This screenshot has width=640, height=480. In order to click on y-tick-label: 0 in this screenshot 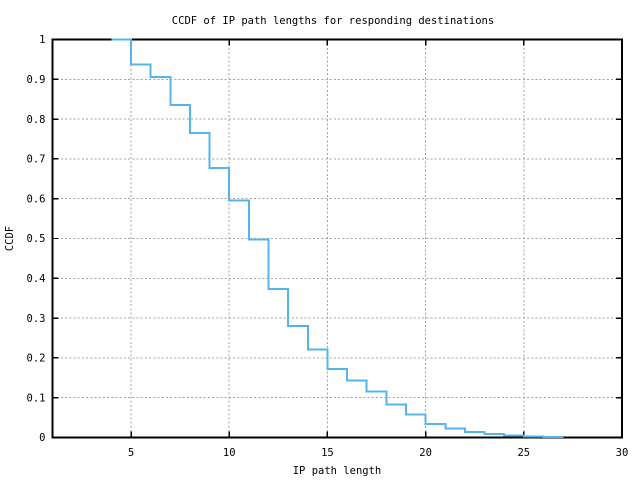, I will do `click(42, 438)`.